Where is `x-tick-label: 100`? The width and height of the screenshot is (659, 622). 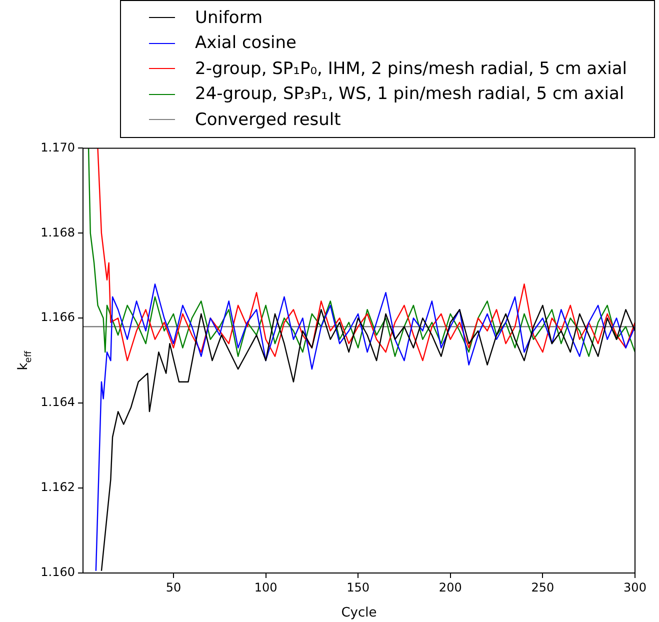 x-tick-label: 100 is located at coordinates (266, 587).